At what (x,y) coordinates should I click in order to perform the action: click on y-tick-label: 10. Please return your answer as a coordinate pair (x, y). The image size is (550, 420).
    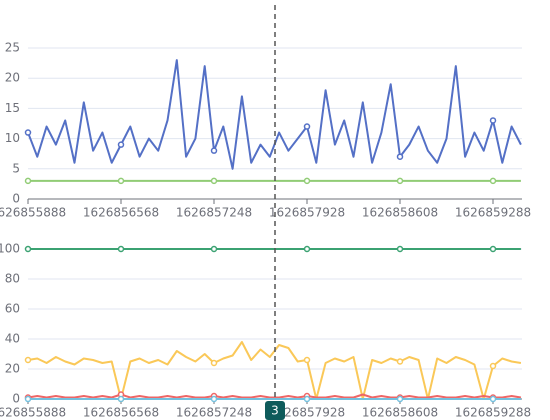
    Looking at the image, I should click on (12, 138).